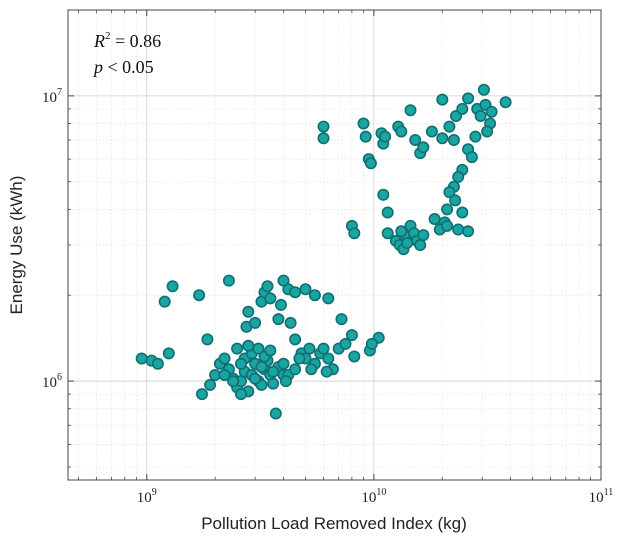 This screenshot has height=538, width=618. What do you see at coordinates (52, 96) in the screenshot?
I see `y-tick-label: 10⁷` at bounding box center [52, 96].